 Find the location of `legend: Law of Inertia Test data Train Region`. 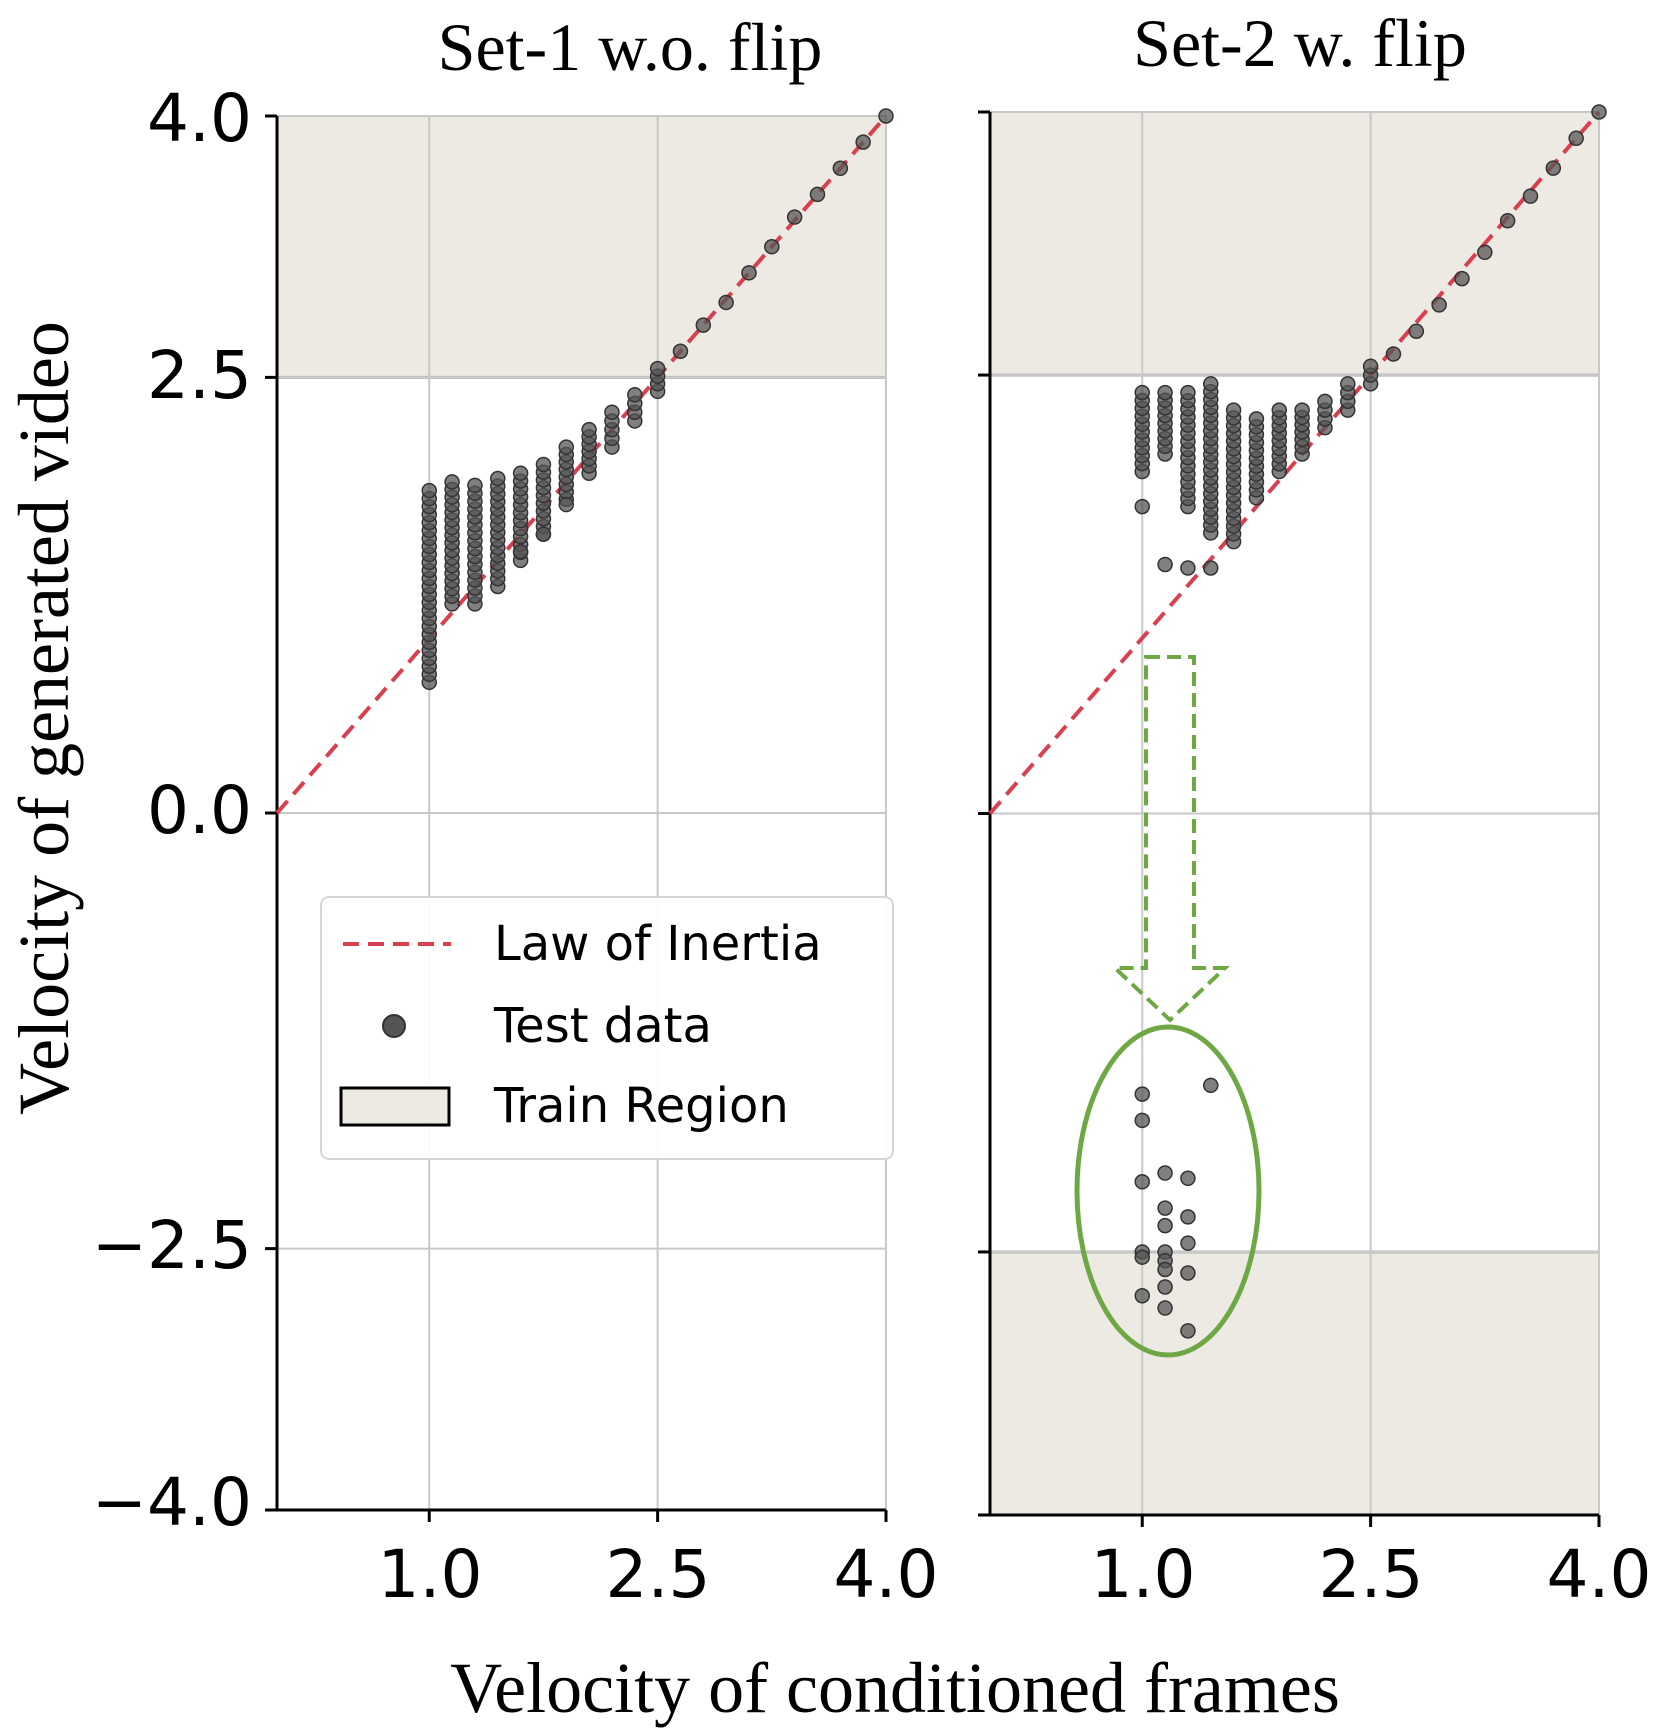

legend: Law of Inertia Test data Train Region is located at coordinates (607, 1028).